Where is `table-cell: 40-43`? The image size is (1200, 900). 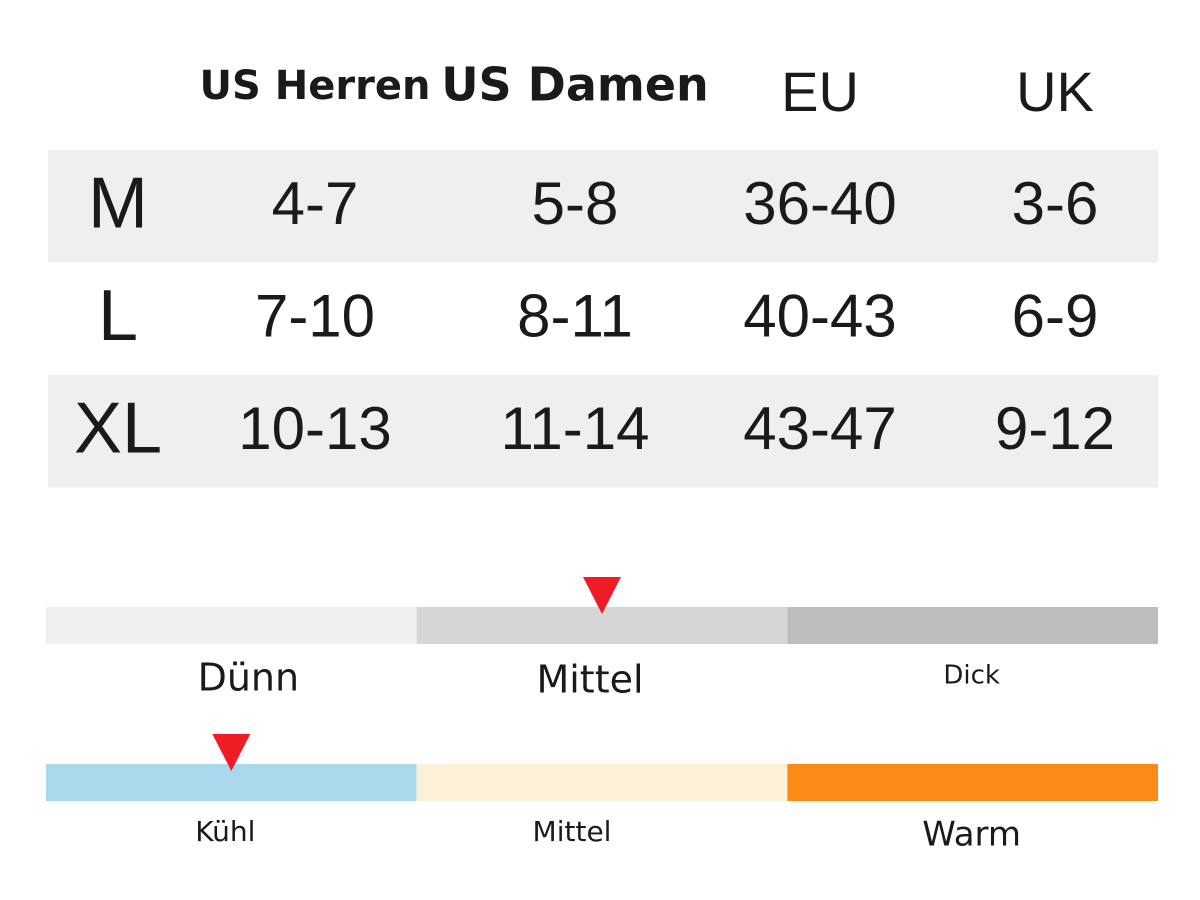
table-cell: 40-43 is located at coordinates (819, 316).